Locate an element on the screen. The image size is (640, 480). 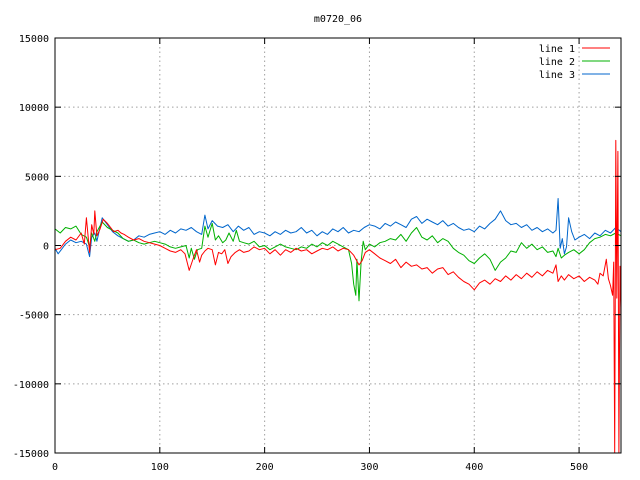
legend: line 1 line 2 line 3 is located at coordinates (574, 62).